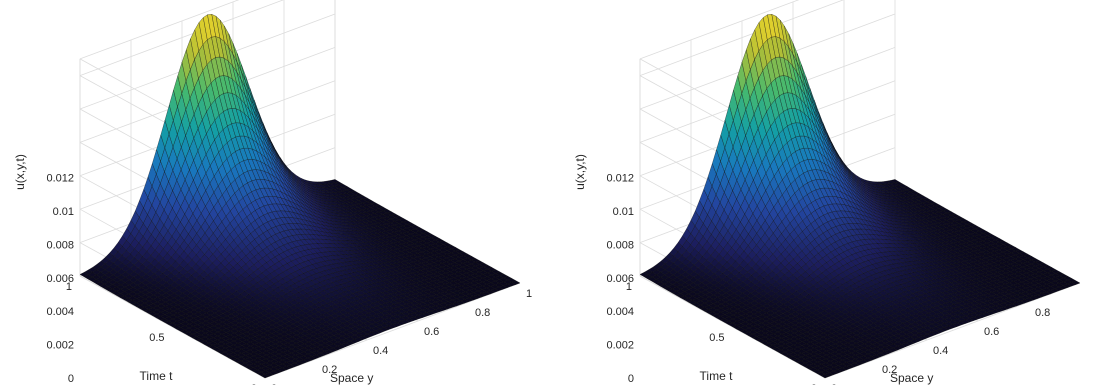 The width and height of the screenshot is (1104, 385). I want to click on y-tick-label: 0, so click(274, 384).